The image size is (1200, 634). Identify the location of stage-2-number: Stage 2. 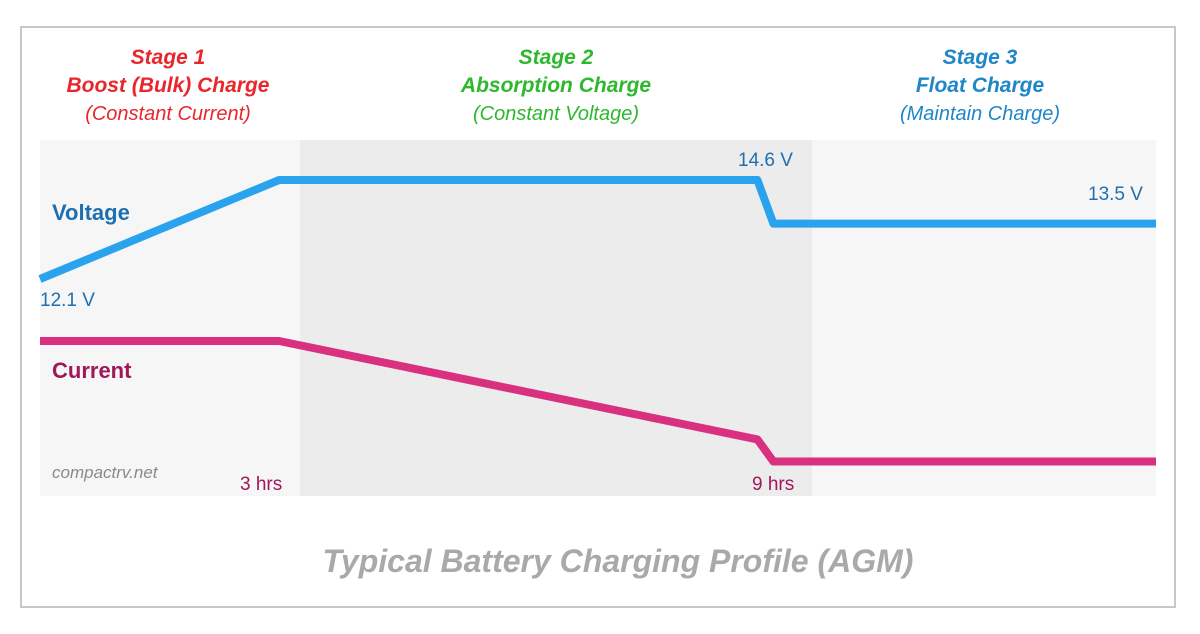
(556, 57).